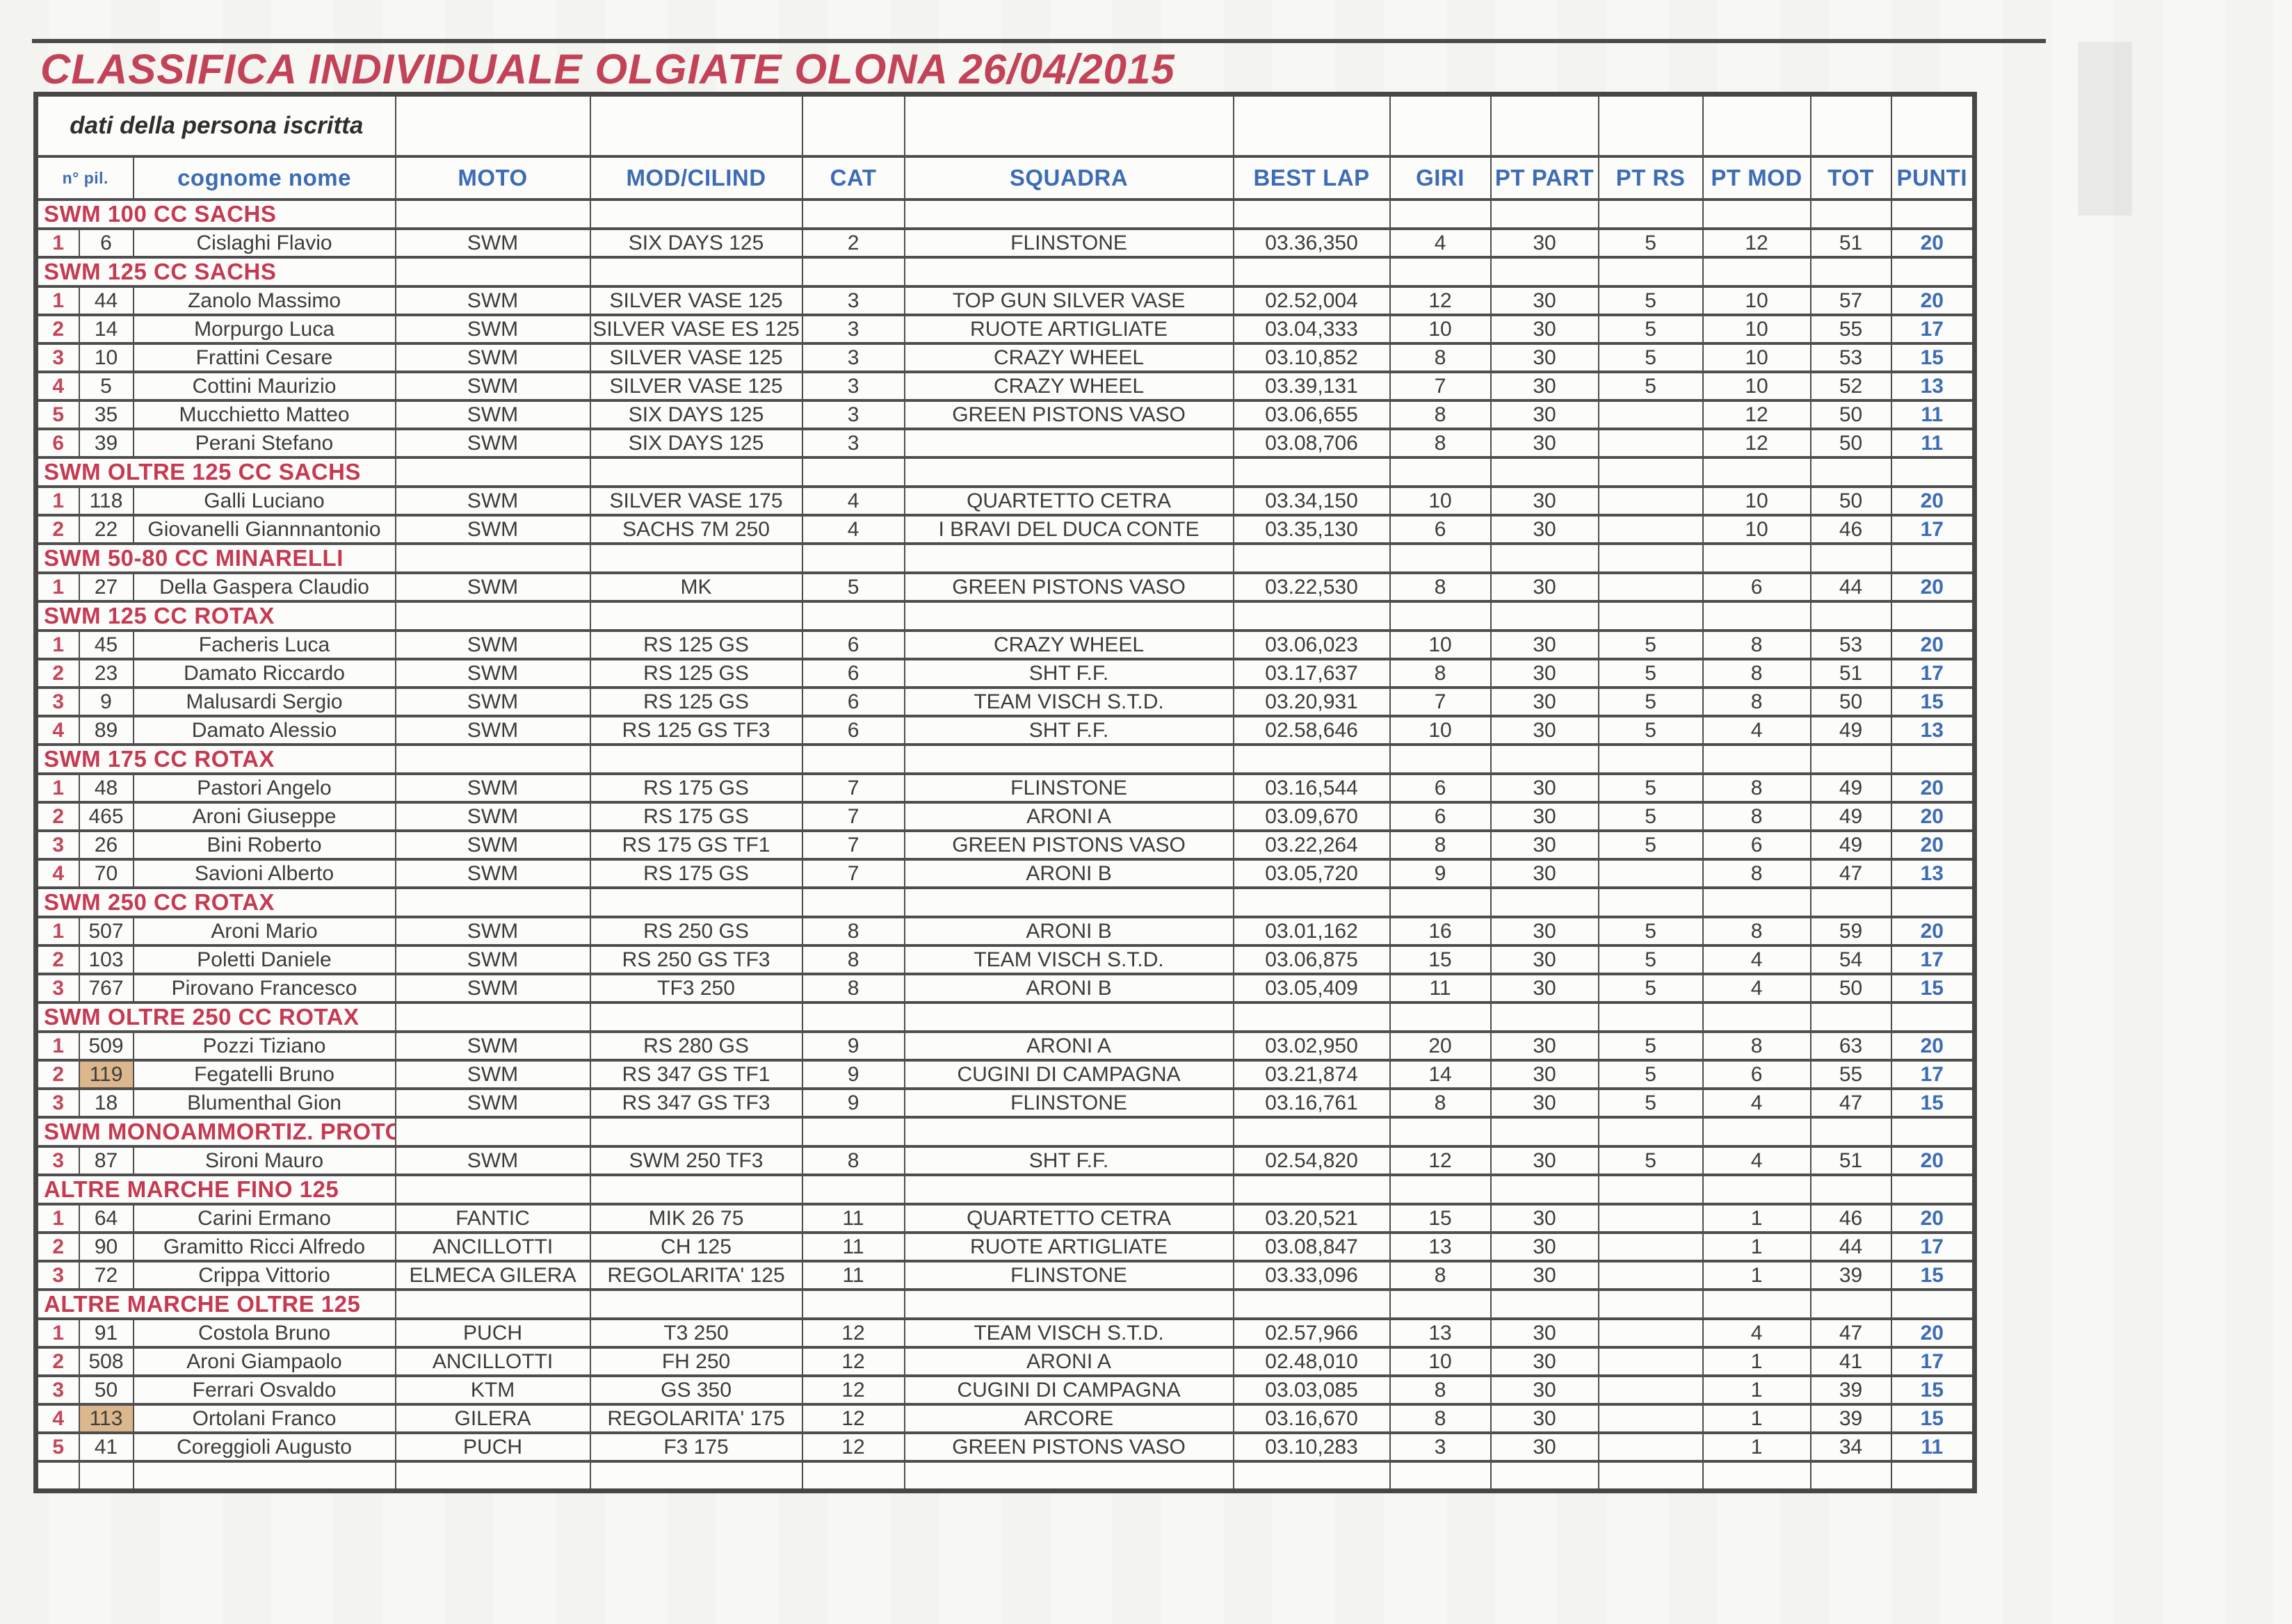 The image size is (2292, 1624). I want to click on giri-cell: 4, so click(1440, 243).